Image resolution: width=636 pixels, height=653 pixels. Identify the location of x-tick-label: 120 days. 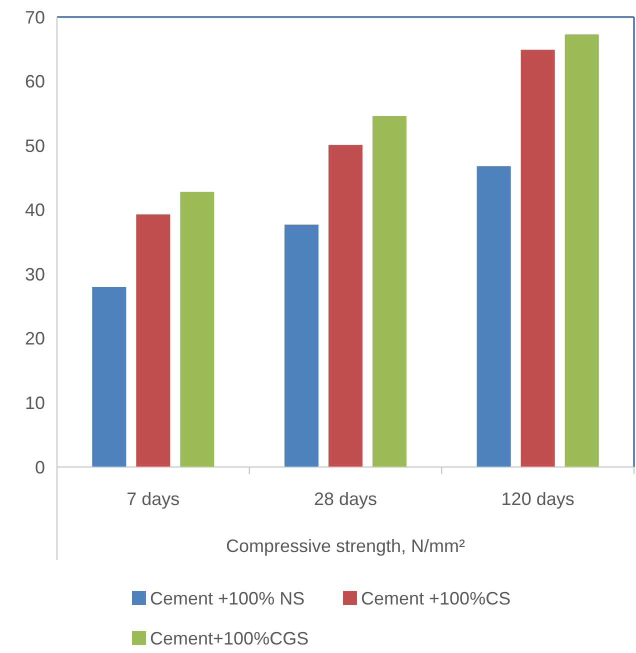
(537, 499).